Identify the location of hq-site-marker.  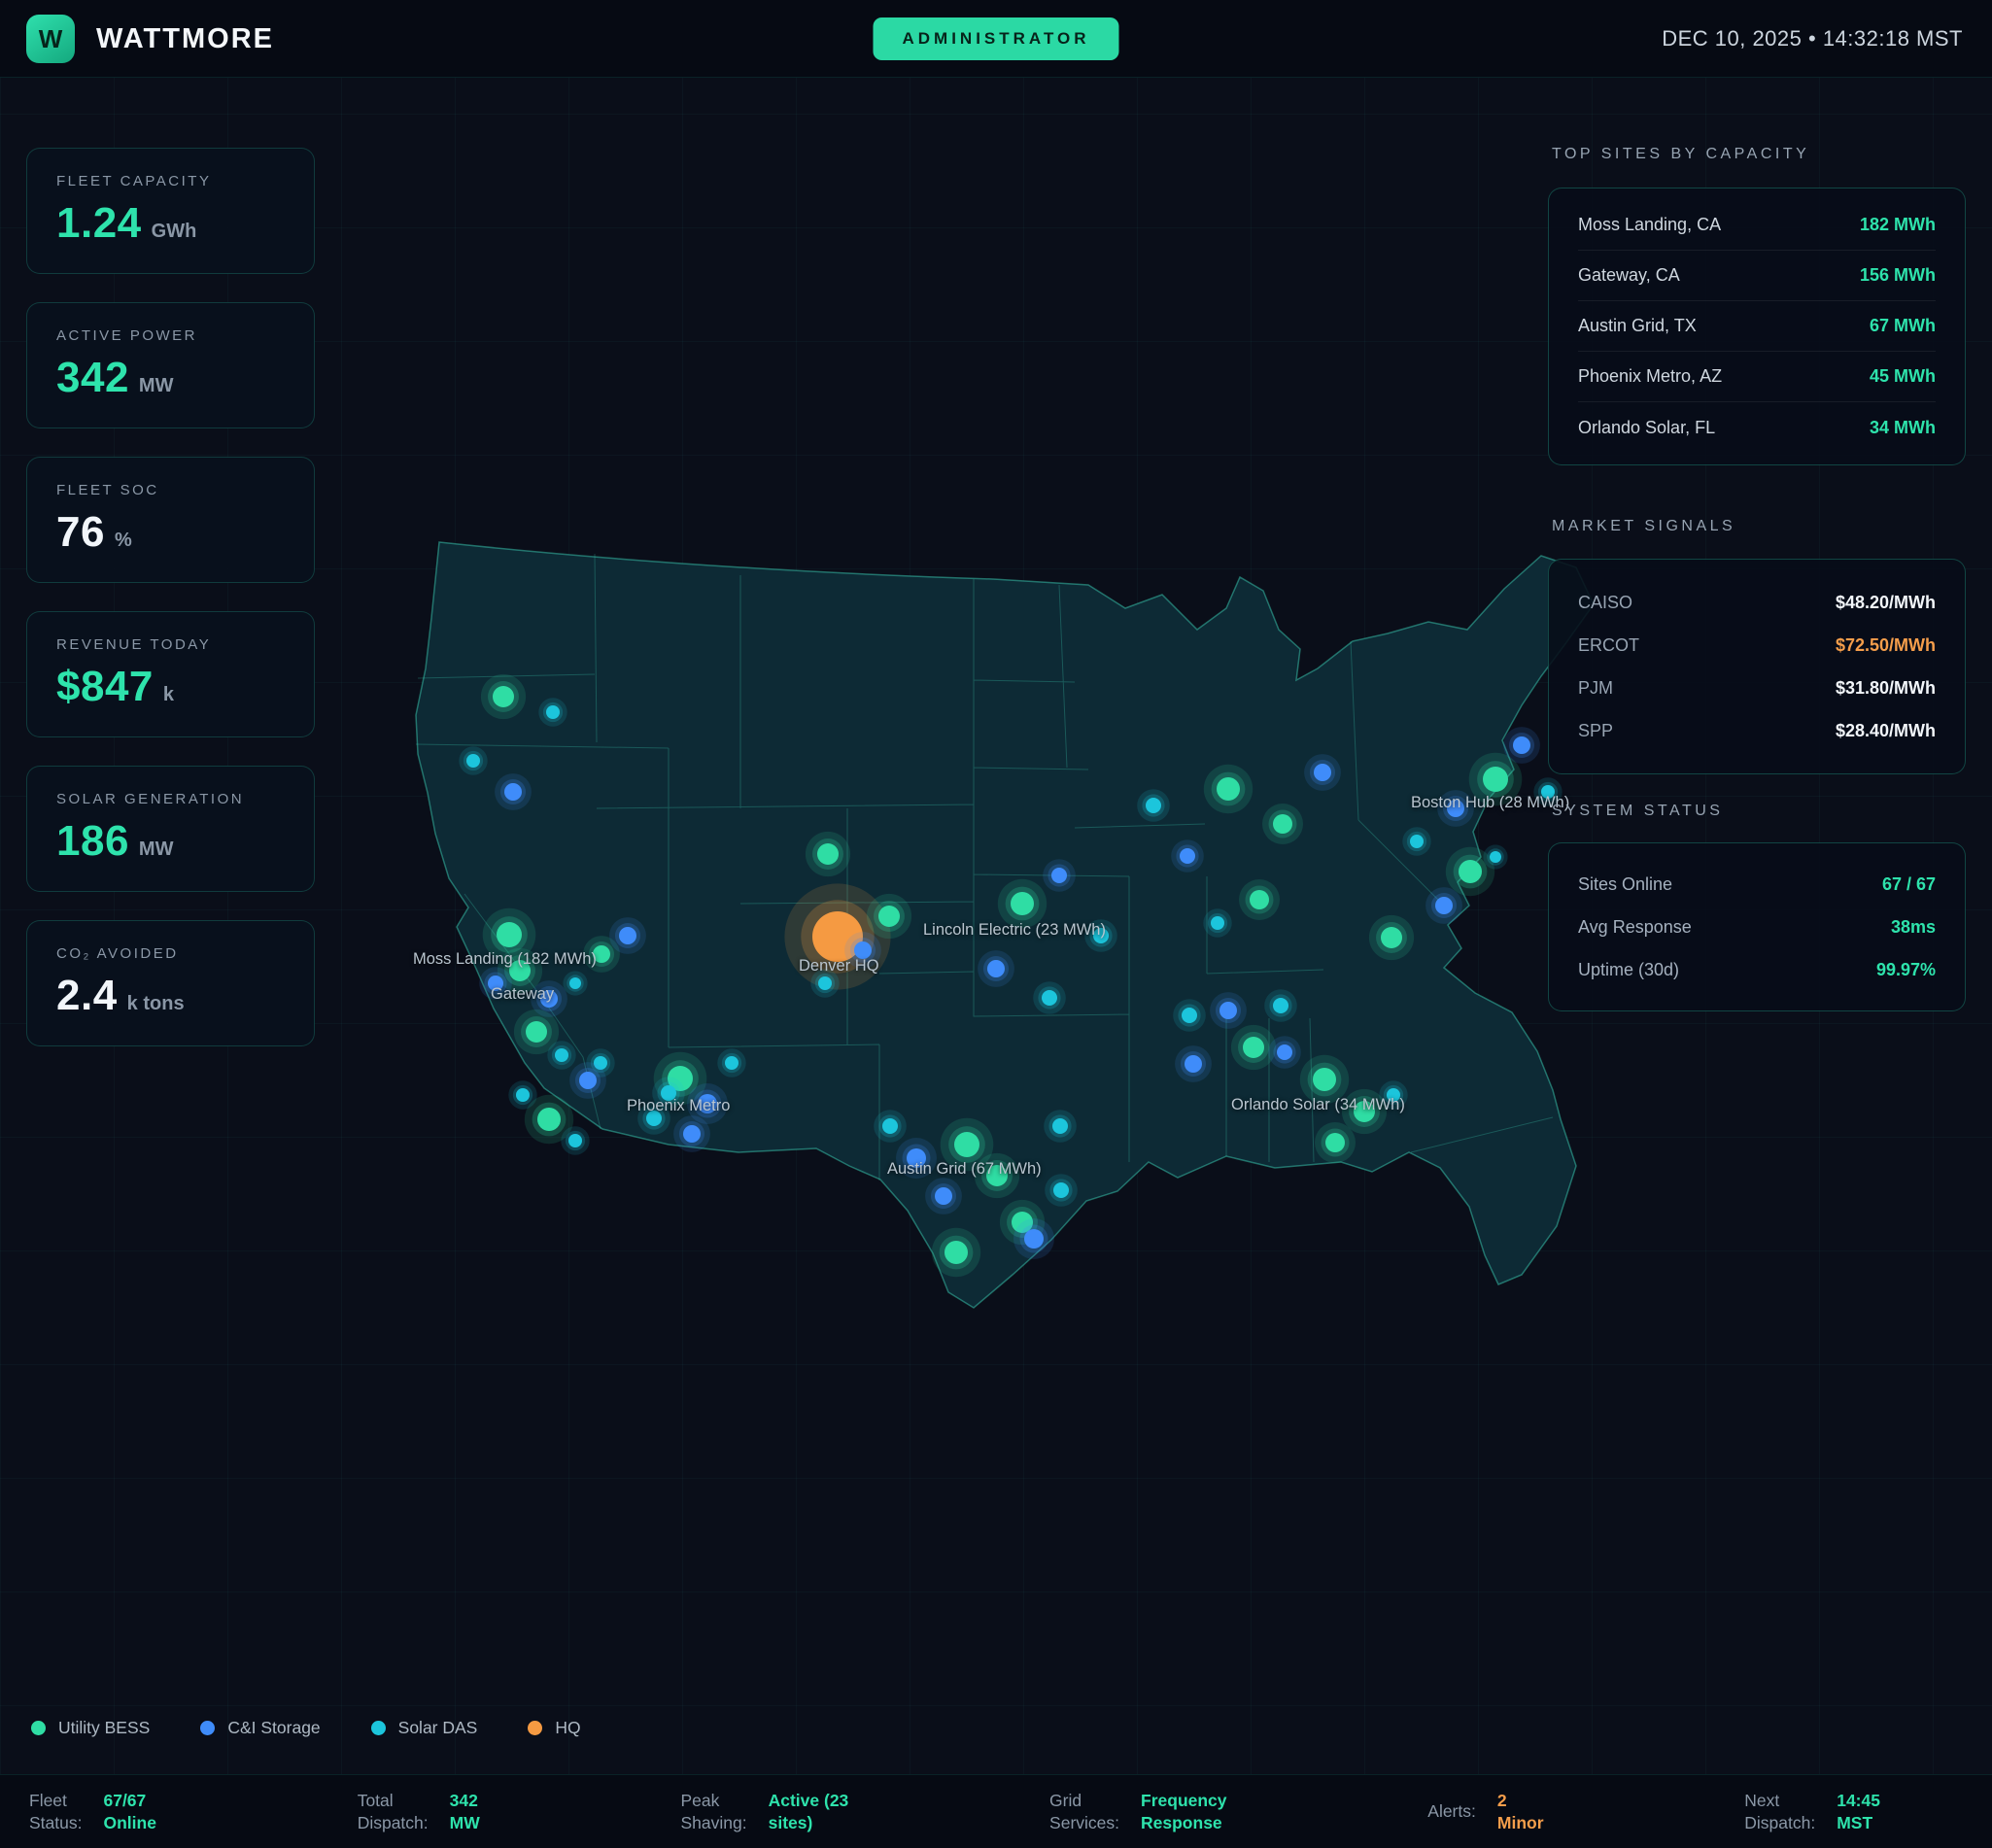
(837, 936).